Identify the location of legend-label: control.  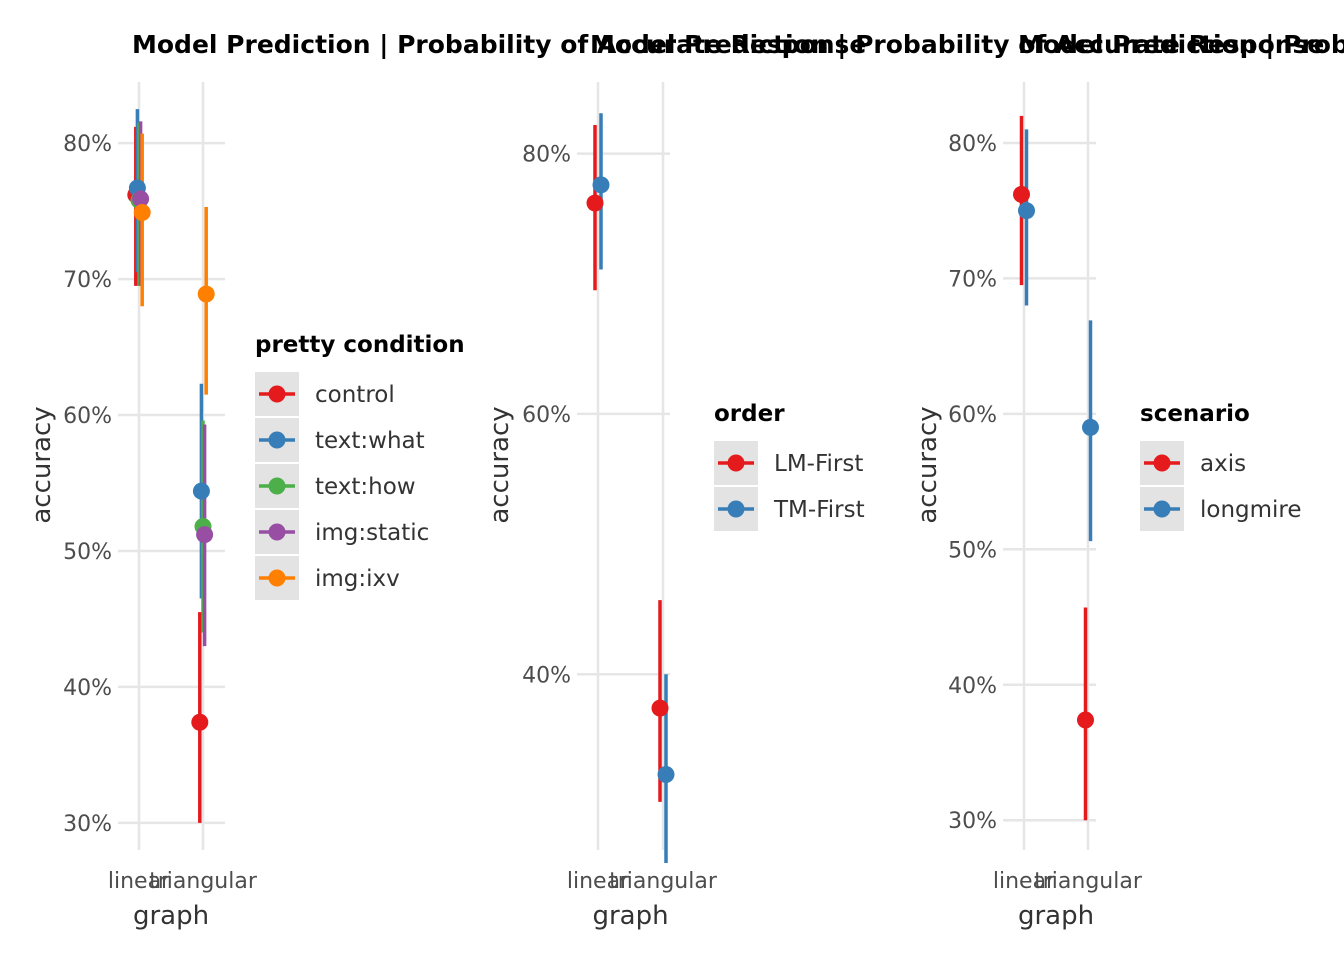
(355, 395).